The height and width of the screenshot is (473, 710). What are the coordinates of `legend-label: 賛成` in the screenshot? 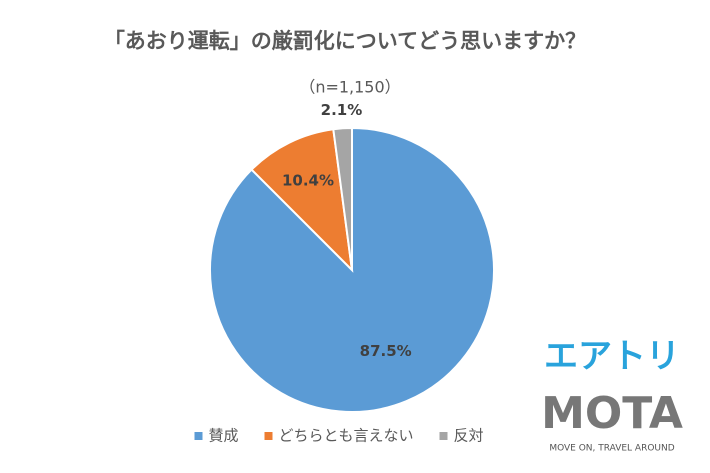 It's located at (224, 436).